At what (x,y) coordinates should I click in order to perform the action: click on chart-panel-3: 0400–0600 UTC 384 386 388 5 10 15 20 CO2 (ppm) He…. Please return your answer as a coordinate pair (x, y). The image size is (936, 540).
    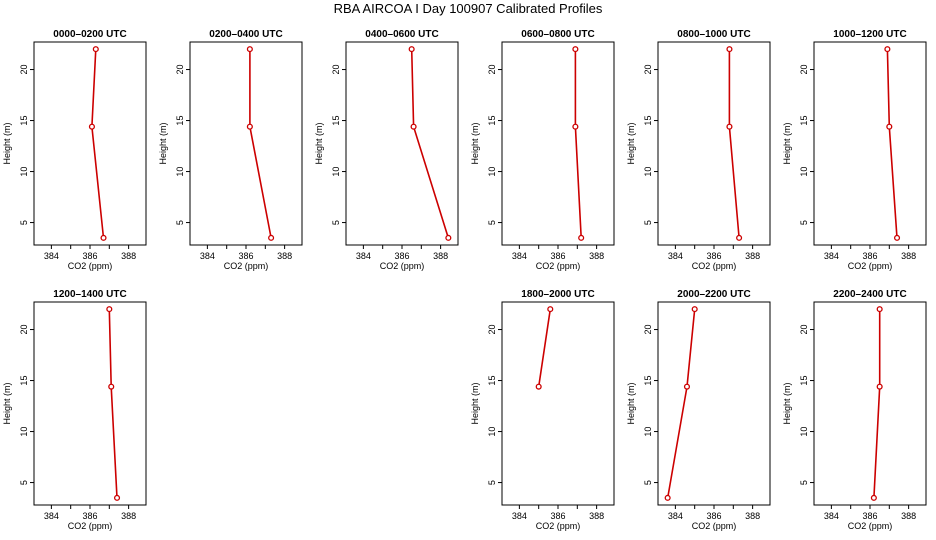
    Looking at the image, I should click on (386, 150).